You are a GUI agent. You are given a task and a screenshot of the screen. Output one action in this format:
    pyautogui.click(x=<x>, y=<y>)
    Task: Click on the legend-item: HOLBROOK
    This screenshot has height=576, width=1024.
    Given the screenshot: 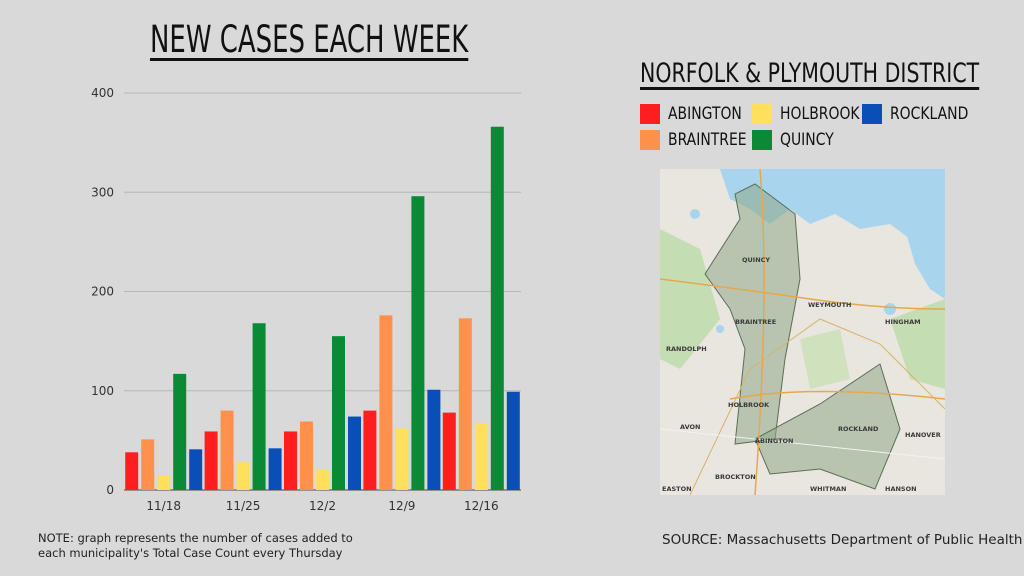 What is the action you would take?
    pyautogui.click(x=814, y=114)
    